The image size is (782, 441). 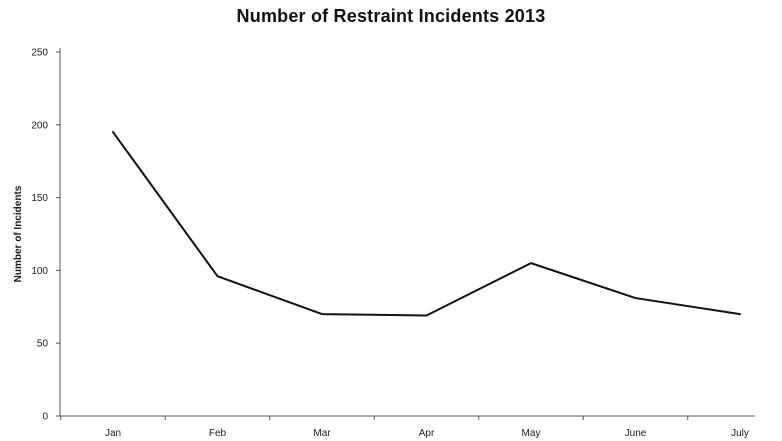 I want to click on x-tick-label: Feb, so click(x=218, y=433).